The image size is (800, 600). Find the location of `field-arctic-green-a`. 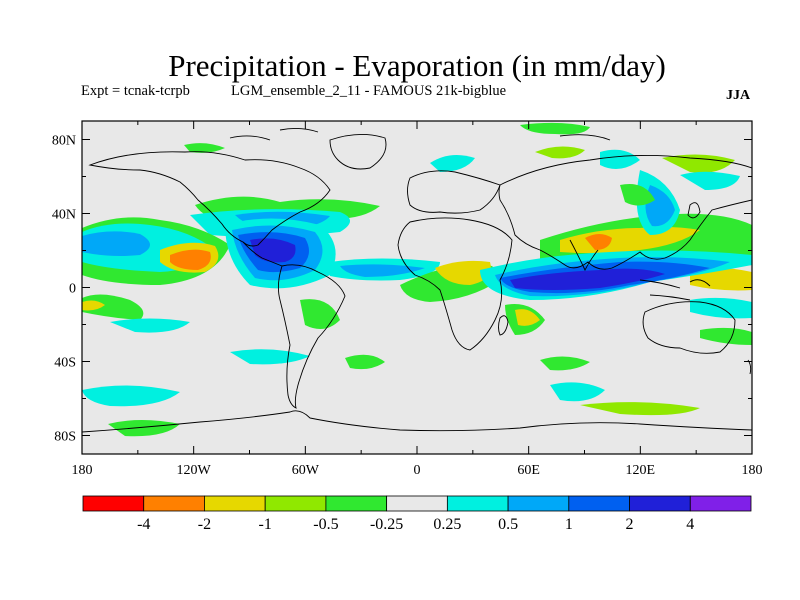

field-arctic-green-a is located at coordinates (555, 128).